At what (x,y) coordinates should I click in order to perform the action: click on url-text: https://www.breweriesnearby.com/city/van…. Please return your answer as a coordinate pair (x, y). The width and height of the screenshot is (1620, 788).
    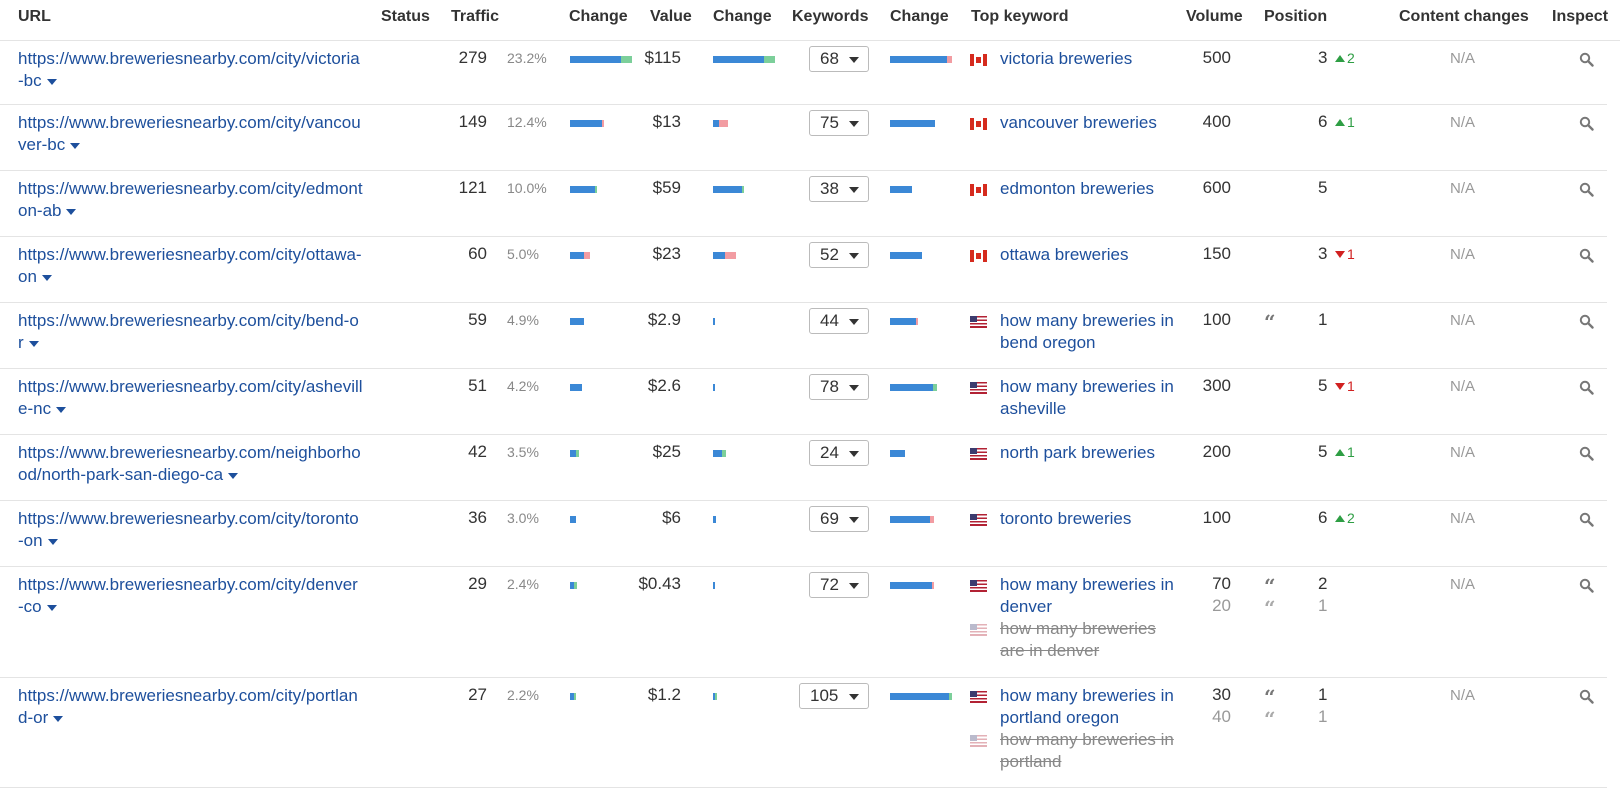
    Looking at the image, I should click on (189, 133).